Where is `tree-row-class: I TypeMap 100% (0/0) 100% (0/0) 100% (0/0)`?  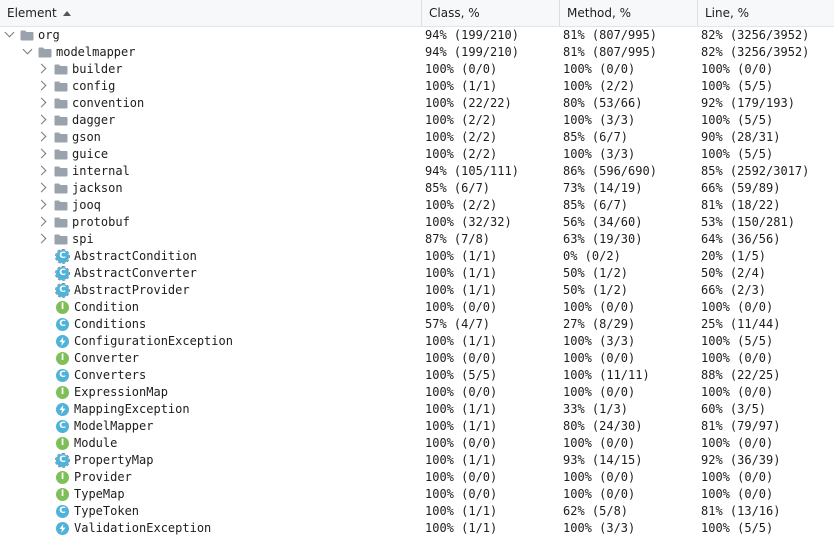
tree-row-class: I TypeMap 100% (0/0) 100% (0/0) 100% (0/0) is located at coordinates (417, 494).